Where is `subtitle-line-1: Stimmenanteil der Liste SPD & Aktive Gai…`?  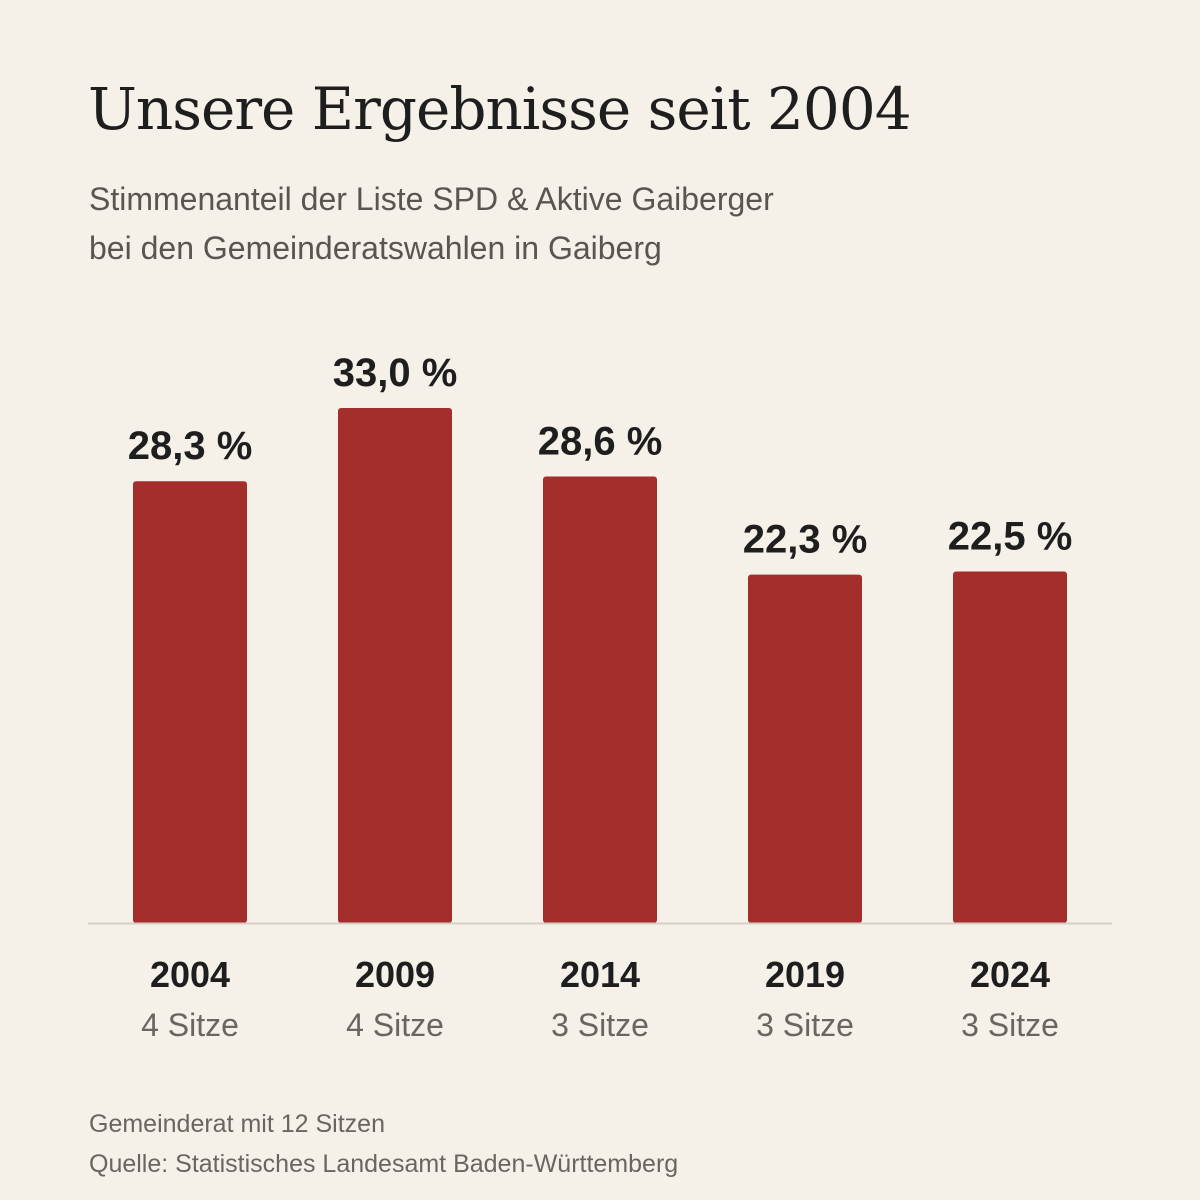 subtitle-line-1: Stimmenanteil der Liste SPD & Aktive Gai… is located at coordinates (431, 199).